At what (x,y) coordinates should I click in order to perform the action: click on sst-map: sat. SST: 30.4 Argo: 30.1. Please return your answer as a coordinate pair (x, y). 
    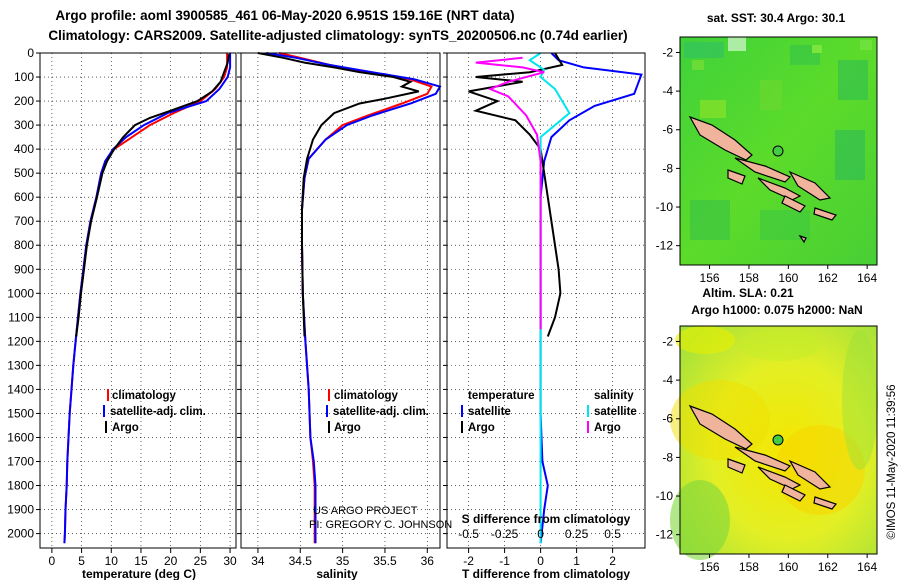
    Looking at the image, I should click on (767, 148).